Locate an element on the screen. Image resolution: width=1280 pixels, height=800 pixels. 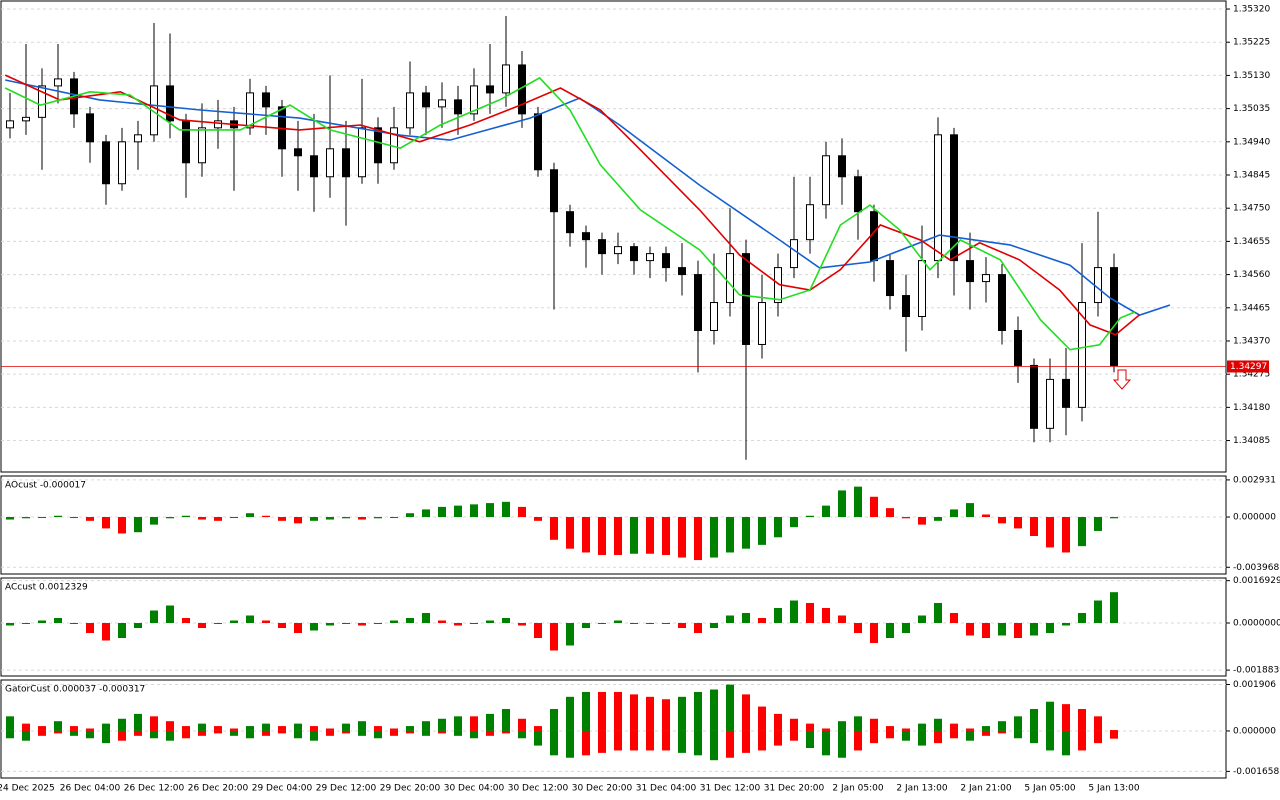
x-tick-label: 2 Jan 13:00 is located at coordinates (922, 789).